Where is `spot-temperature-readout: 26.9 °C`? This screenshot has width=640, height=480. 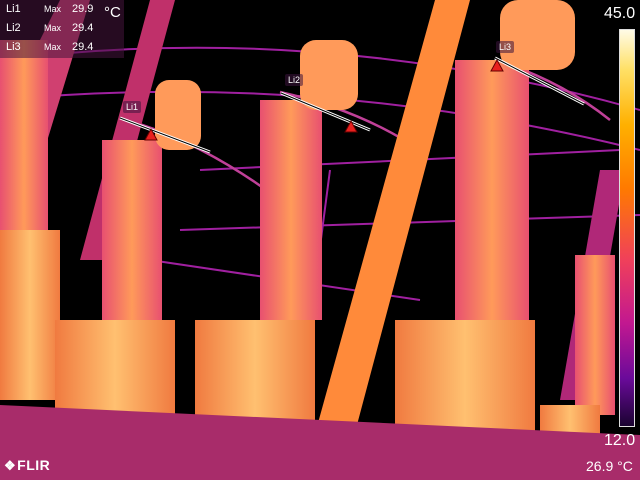 spot-temperature-readout: 26.9 °C is located at coordinates (609, 466).